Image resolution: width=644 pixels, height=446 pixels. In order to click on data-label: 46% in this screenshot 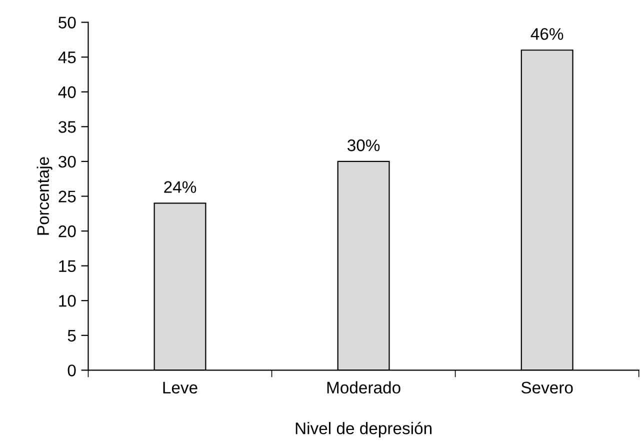, I will do `click(547, 34)`.